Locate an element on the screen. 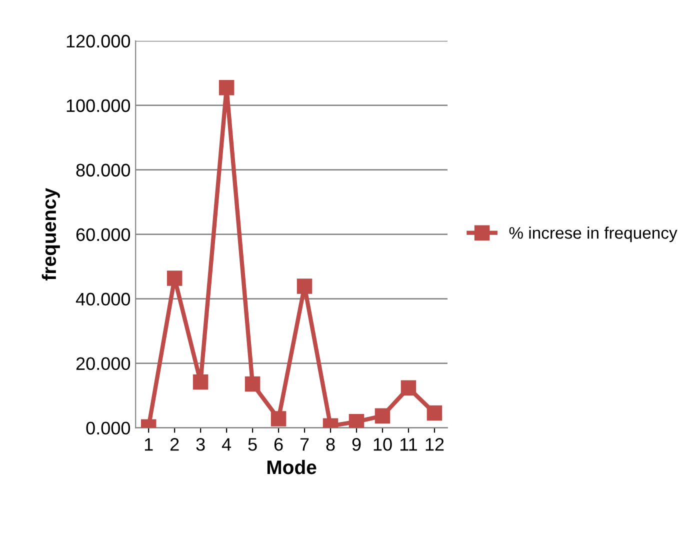 This screenshot has width=678, height=545. x-tick-label: 7 is located at coordinates (304, 444).